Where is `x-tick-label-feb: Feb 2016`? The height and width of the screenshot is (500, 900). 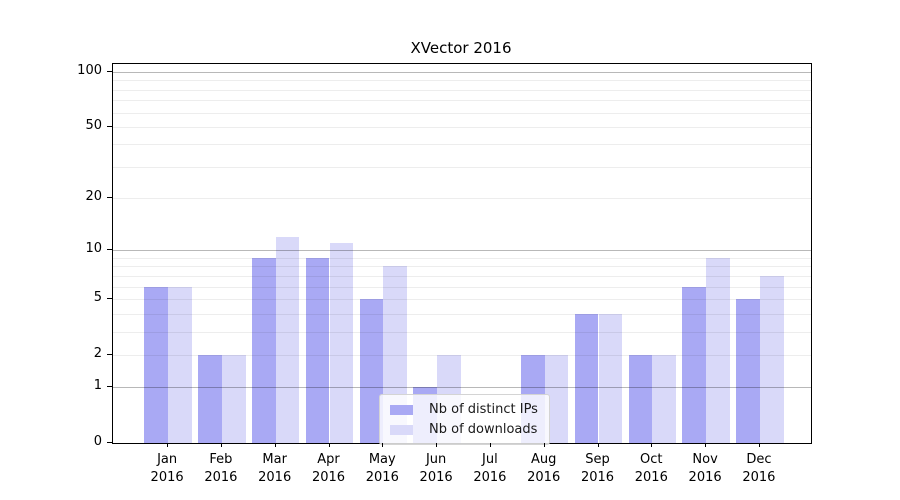 x-tick-label-feb: Feb 2016 is located at coordinates (221, 468).